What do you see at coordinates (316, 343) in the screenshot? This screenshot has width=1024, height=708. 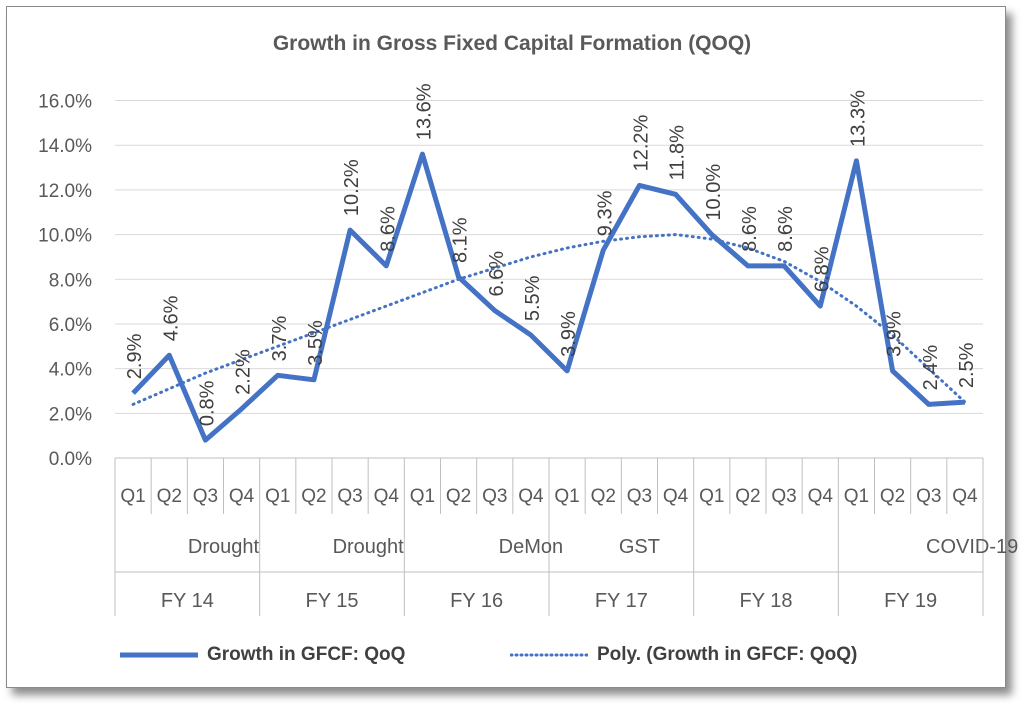 I see `data-label: 3.5%` at bounding box center [316, 343].